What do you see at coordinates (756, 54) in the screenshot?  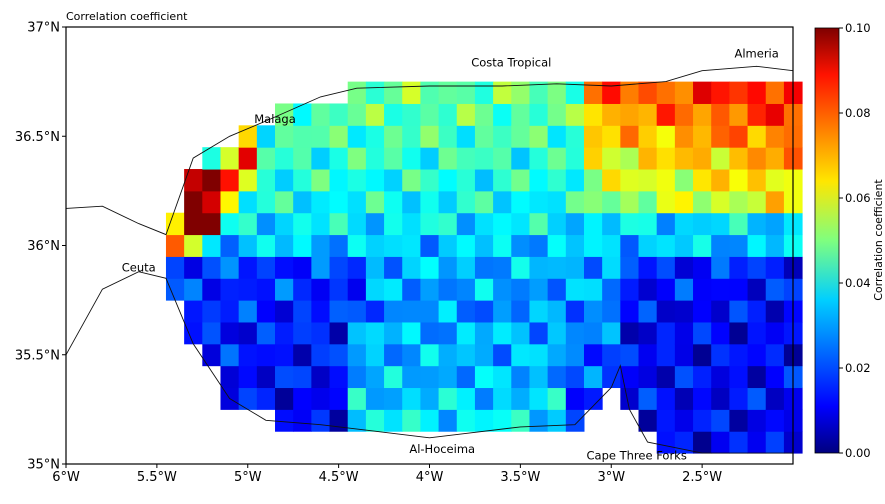 I see `place-label-almeria: Almeria` at bounding box center [756, 54].